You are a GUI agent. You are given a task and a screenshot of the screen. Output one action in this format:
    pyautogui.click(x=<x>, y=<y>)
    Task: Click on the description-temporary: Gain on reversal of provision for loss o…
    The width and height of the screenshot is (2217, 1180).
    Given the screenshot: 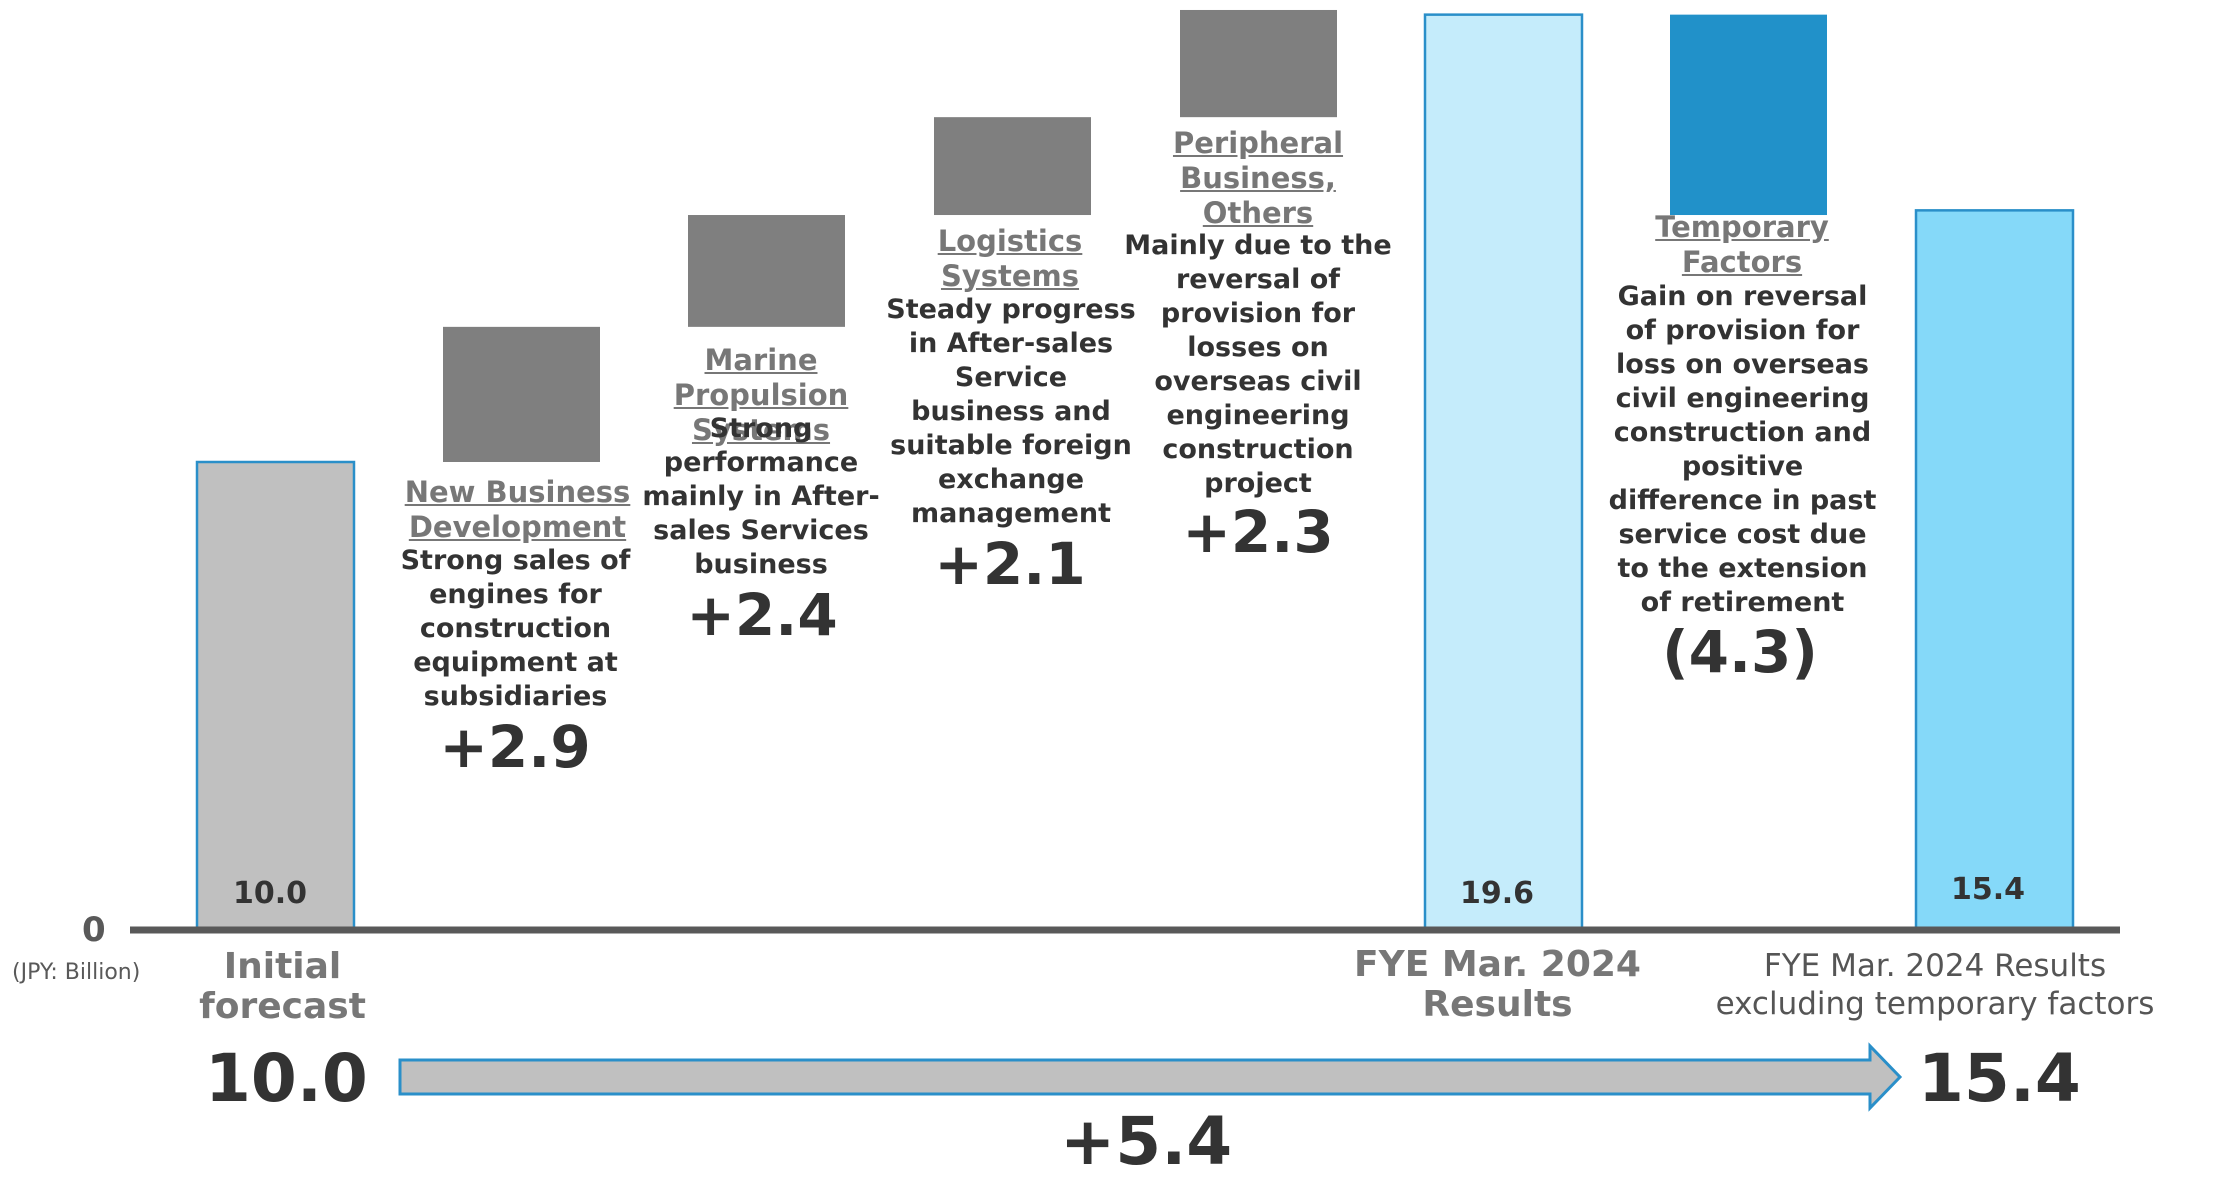 What is the action you would take?
    pyautogui.click(x=1742, y=449)
    